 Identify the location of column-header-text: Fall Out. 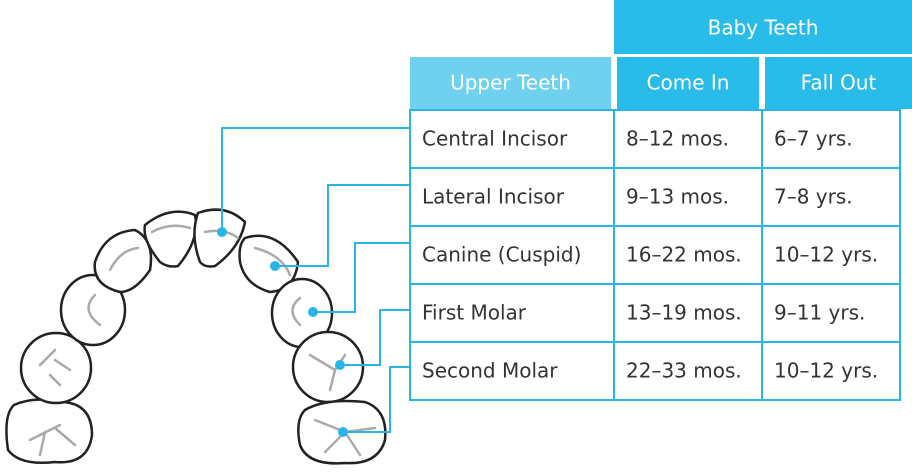
(839, 83).